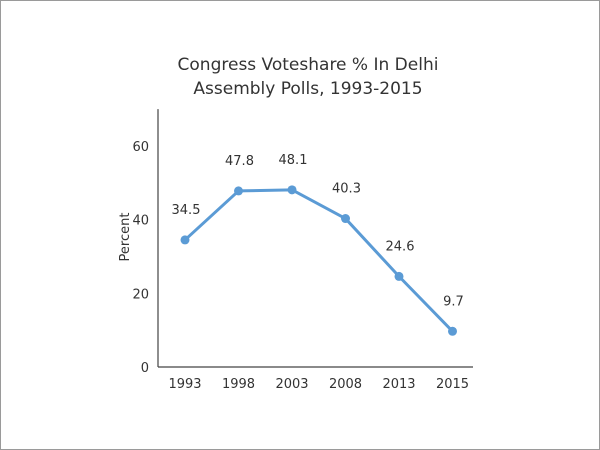 The height and width of the screenshot is (450, 600). What do you see at coordinates (291, 384) in the screenshot?
I see `x-tick-label: 2003` at bounding box center [291, 384].